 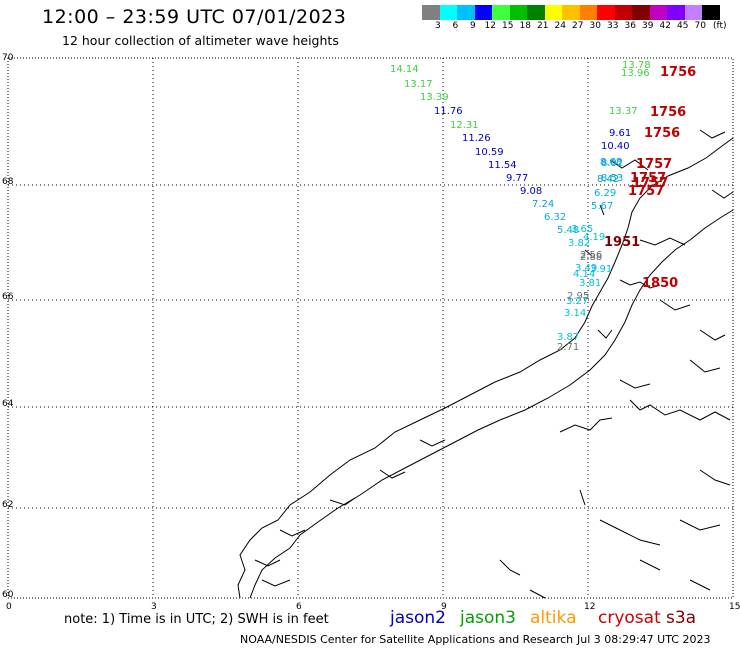 What do you see at coordinates (555, 217) in the screenshot?
I see `swh-label: 6.32` at bounding box center [555, 217].